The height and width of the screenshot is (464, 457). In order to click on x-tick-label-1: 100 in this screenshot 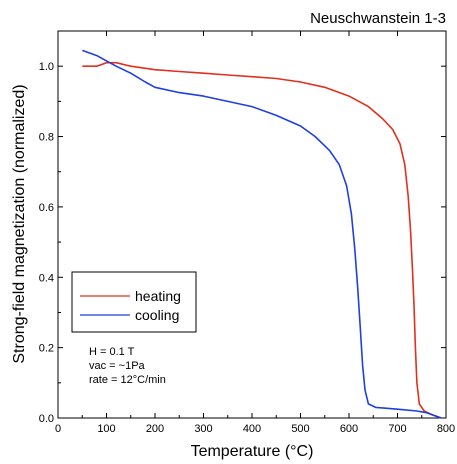, I will do `click(106, 429)`.